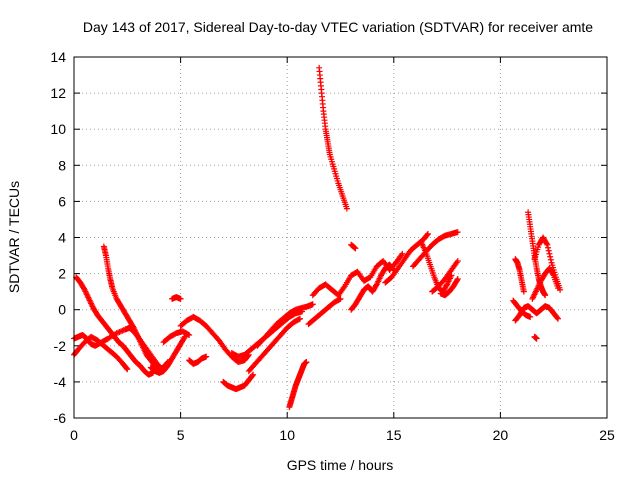 Image resolution: width=640 pixels, height=480 pixels. What do you see at coordinates (62, 274) in the screenshot?
I see `y-tick-label: 2` at bounding box center [62, 274].